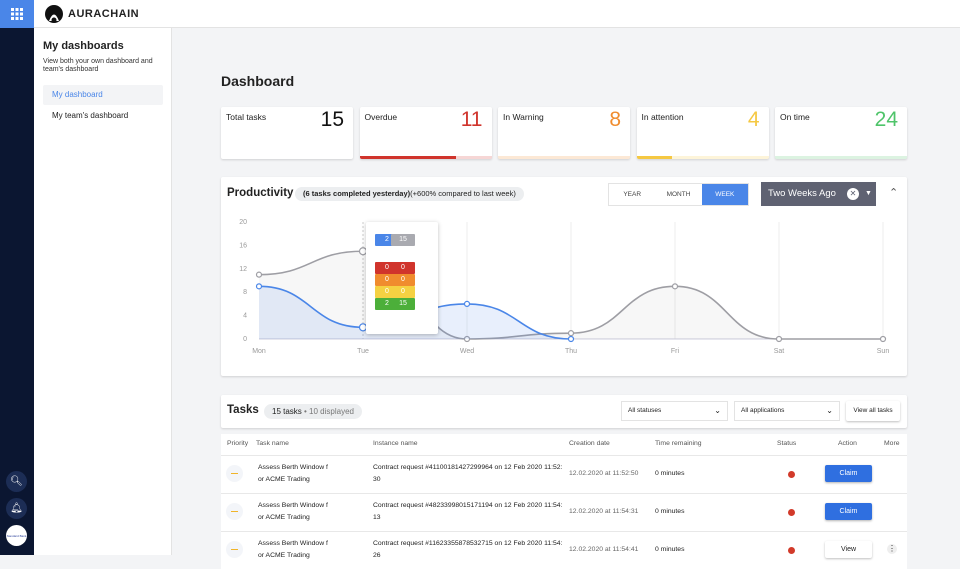  Describe the element at coordinates (818, 194) in the screenshot. I see `range-select: Two Weeks Ago ✕ ▼` at that location.